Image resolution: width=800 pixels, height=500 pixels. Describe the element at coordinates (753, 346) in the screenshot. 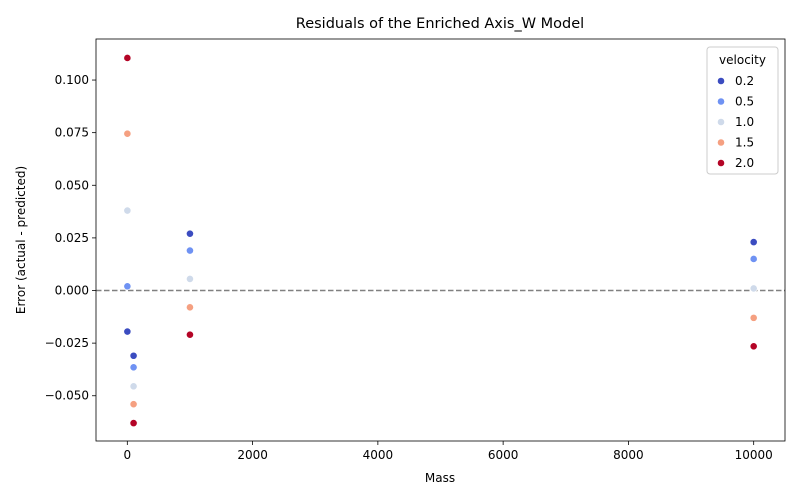

I see `data-point-velocity-2.0-3` at that location.